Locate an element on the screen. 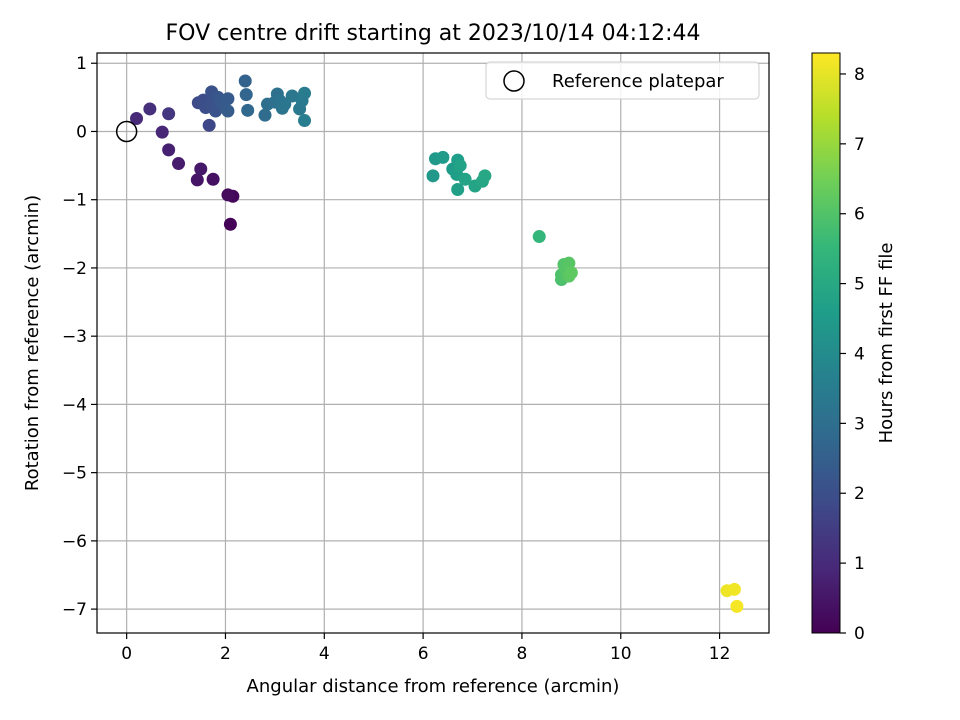 The image size is (960, 720). reference-platepar-marker is located at coordinates (126, 131).